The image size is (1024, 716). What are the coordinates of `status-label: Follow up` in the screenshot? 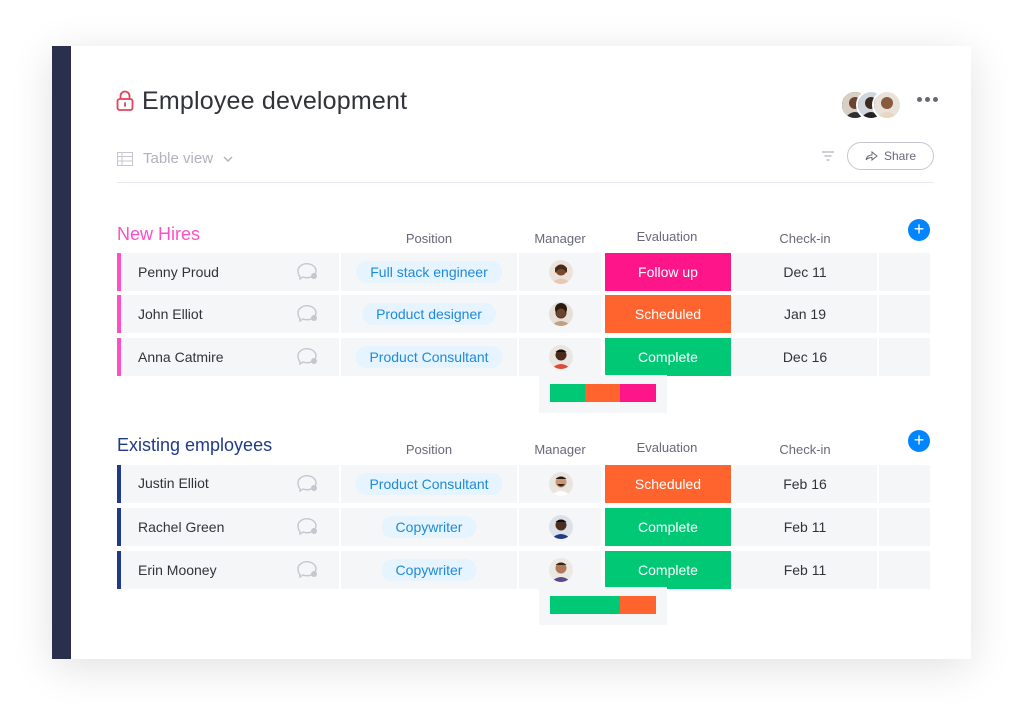 It's located at (668, 272).